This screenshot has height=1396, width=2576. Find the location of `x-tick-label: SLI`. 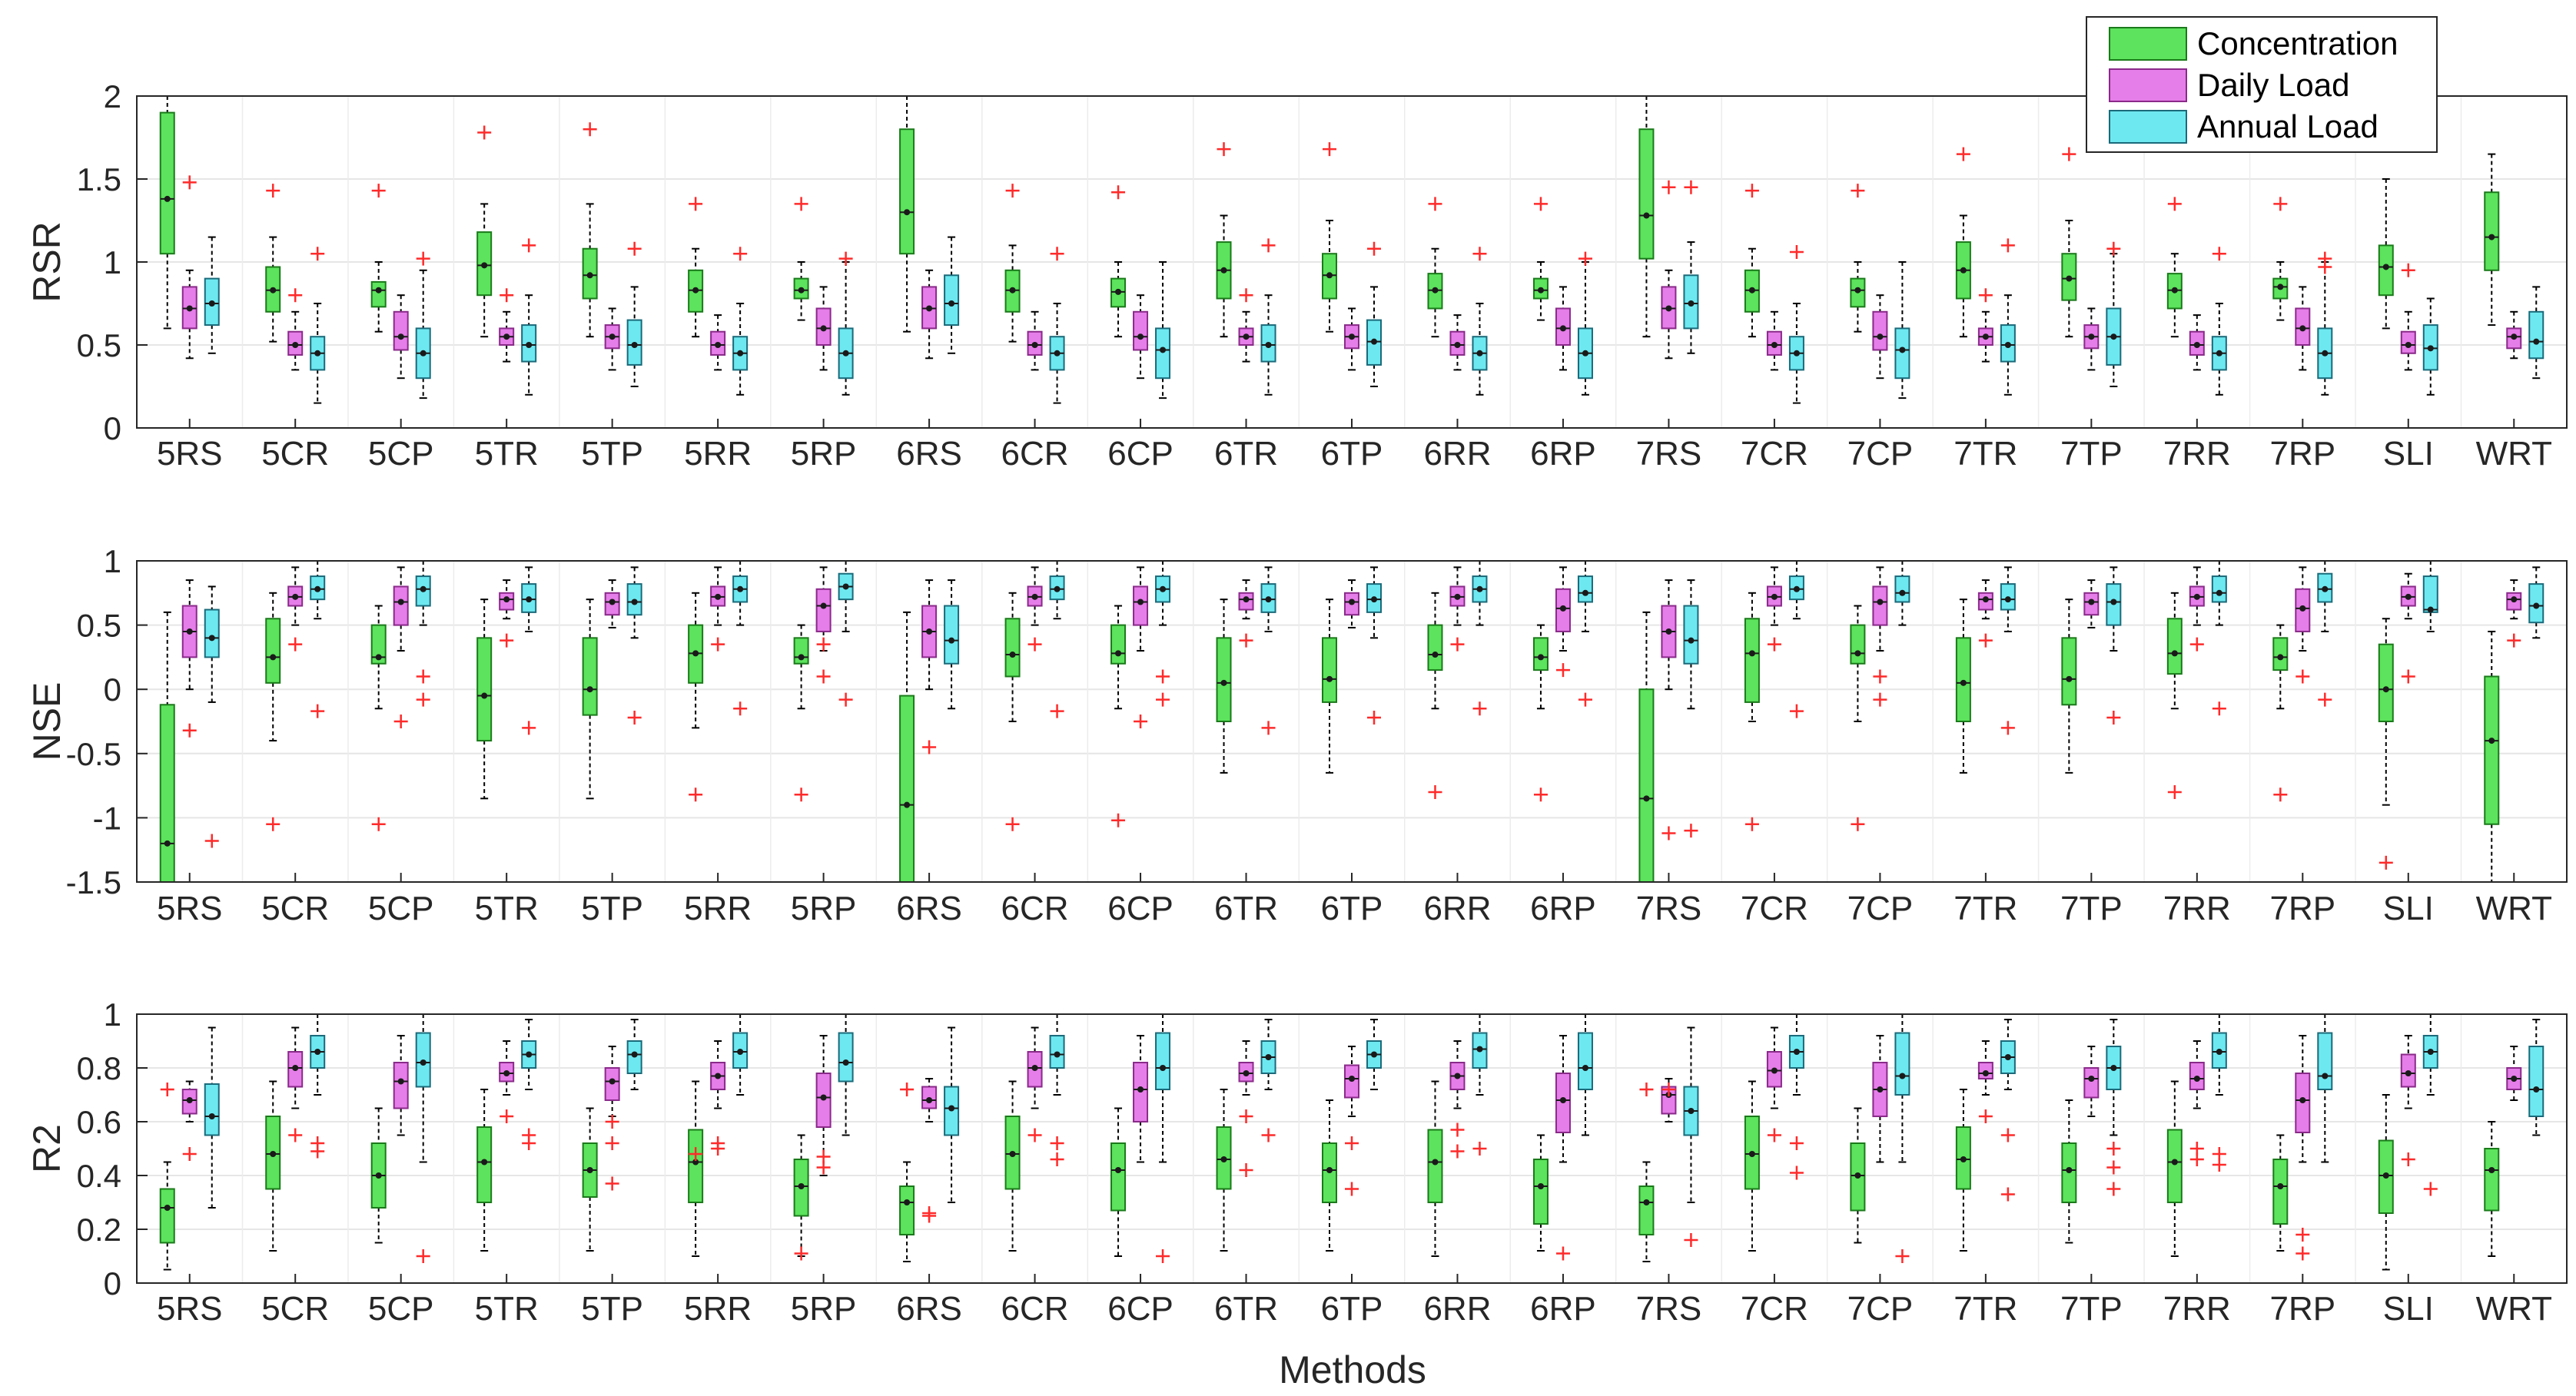

x-tick-label: SLI is located at coordinates (2408, 454).